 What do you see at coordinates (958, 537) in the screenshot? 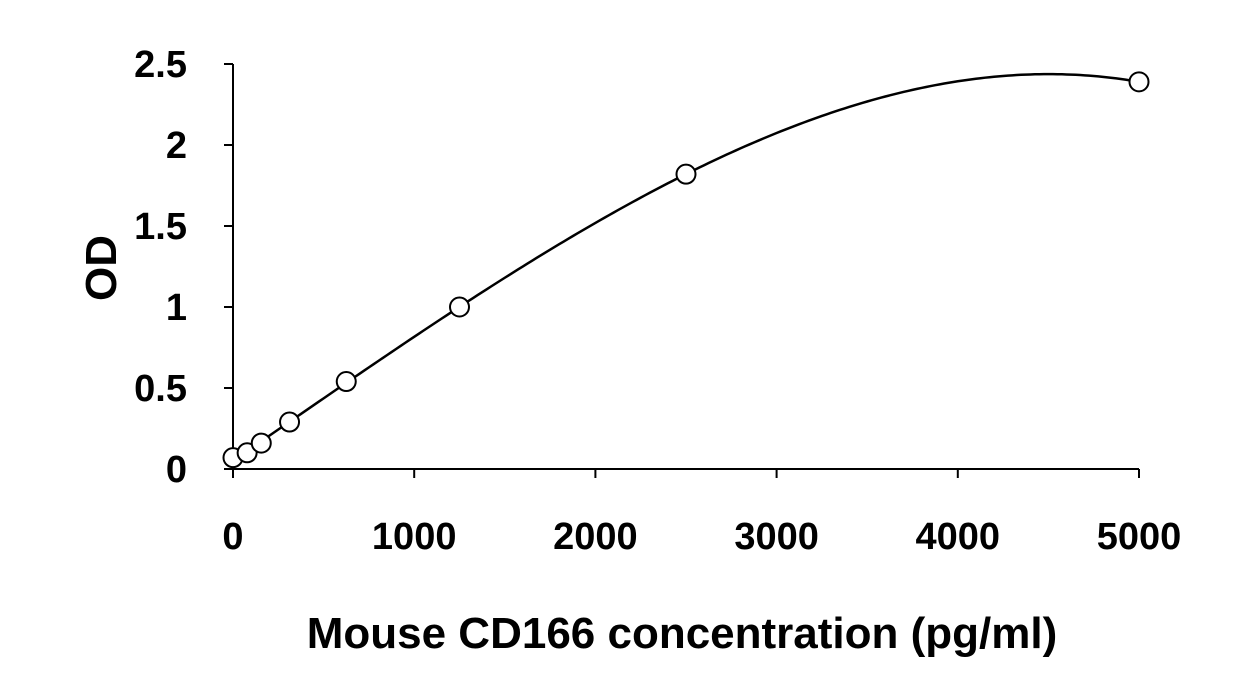
I see `x-tick-label: 4000` at bounding box center [958, 537].